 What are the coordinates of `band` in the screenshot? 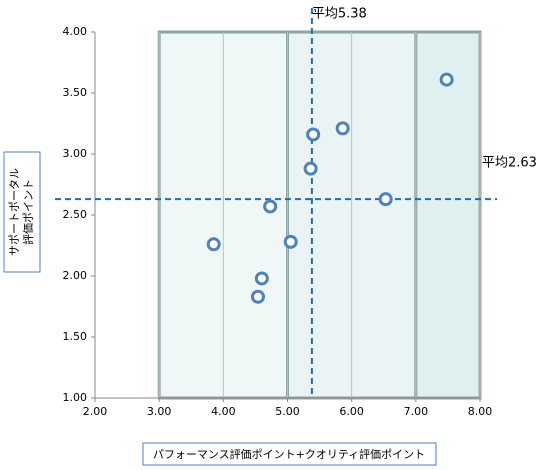 It's located at (448, 215).